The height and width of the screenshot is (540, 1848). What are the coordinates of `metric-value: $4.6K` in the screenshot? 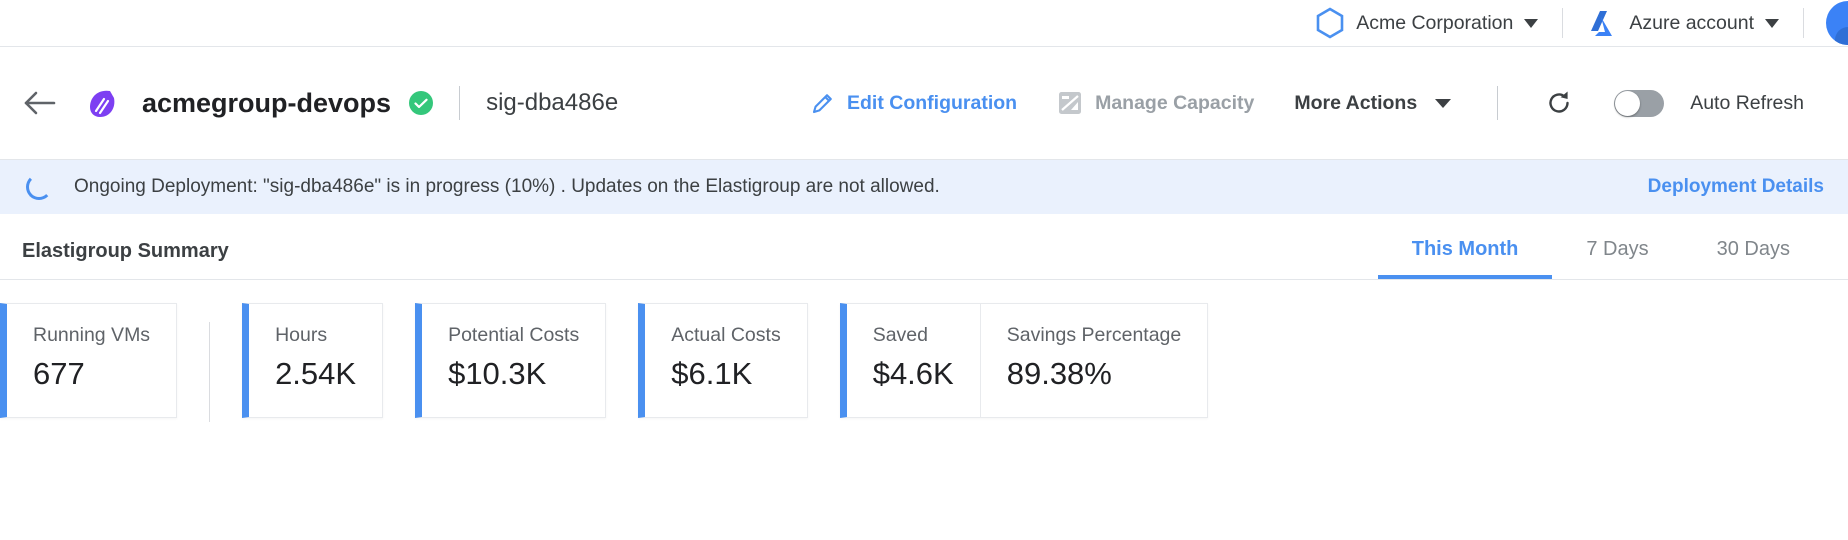 It's located at (913, 373).